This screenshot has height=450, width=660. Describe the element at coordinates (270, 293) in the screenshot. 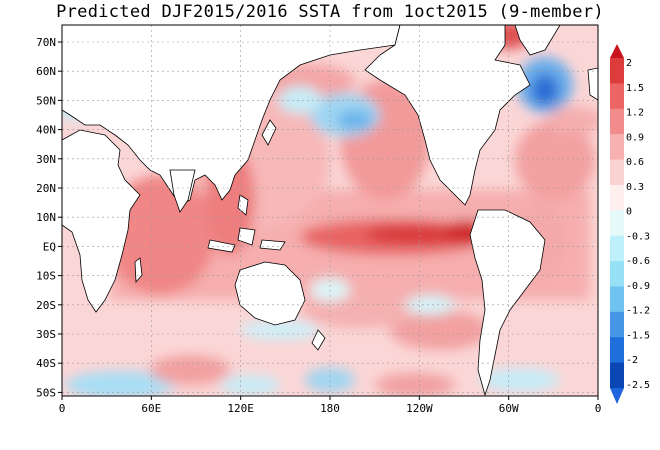

I see `land-australia` at that location.